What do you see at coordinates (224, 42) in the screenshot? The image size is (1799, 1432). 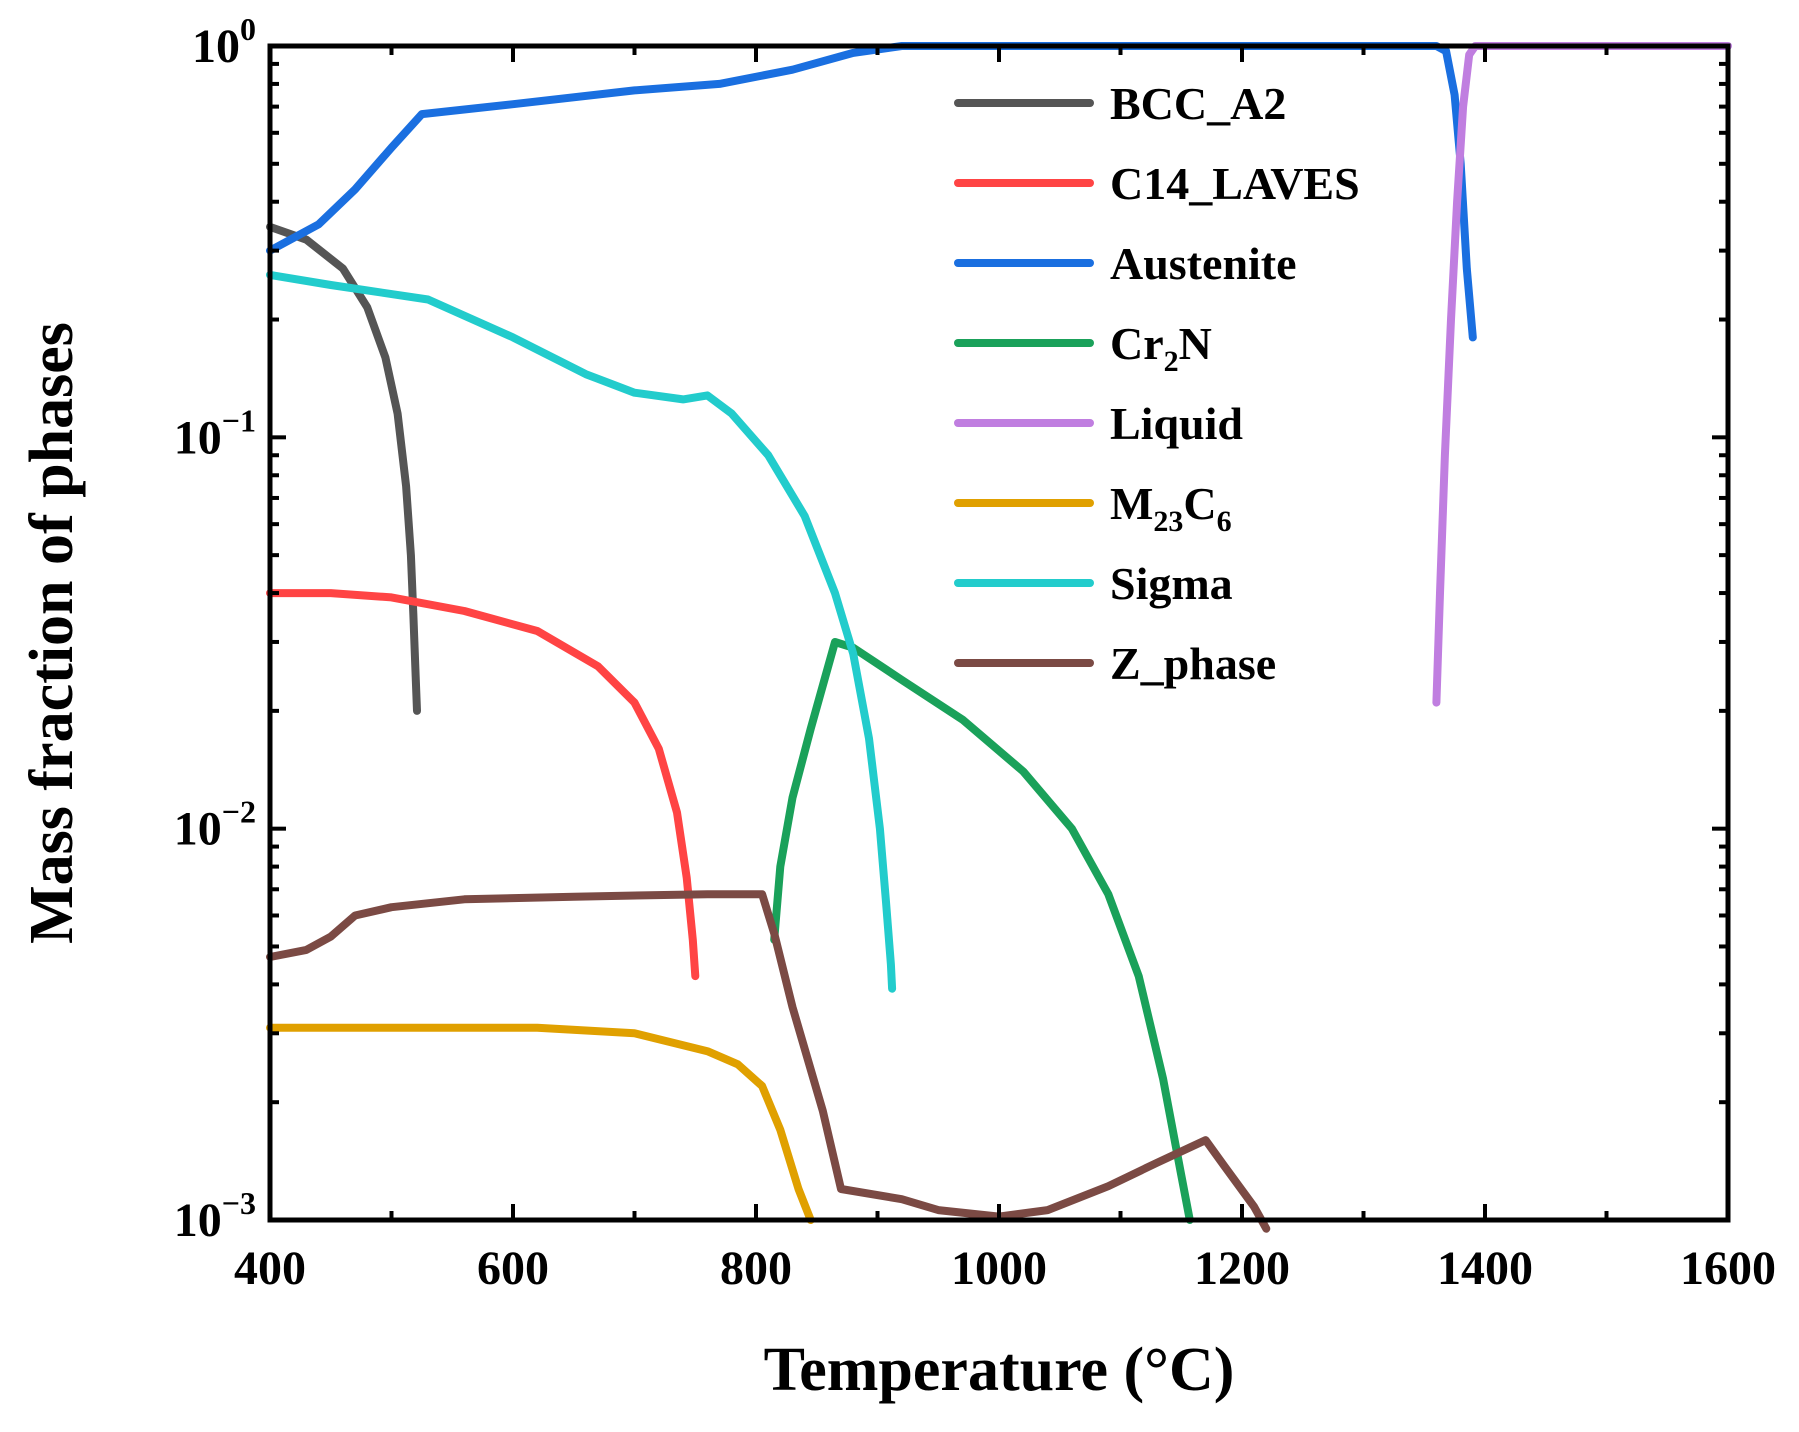 I see `y-tick-label: 10⁰` at bounding box center [224, 42].